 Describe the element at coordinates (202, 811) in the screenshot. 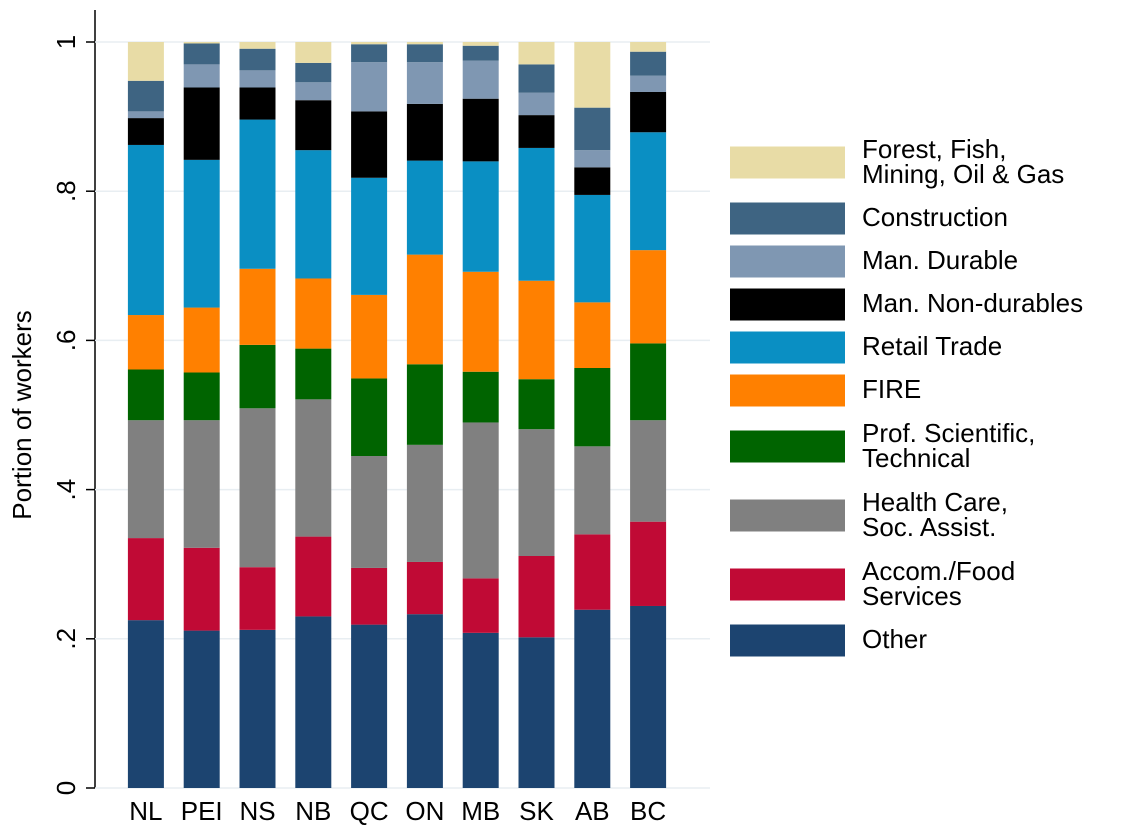

I see `x-tick-label: PEI` at that location.